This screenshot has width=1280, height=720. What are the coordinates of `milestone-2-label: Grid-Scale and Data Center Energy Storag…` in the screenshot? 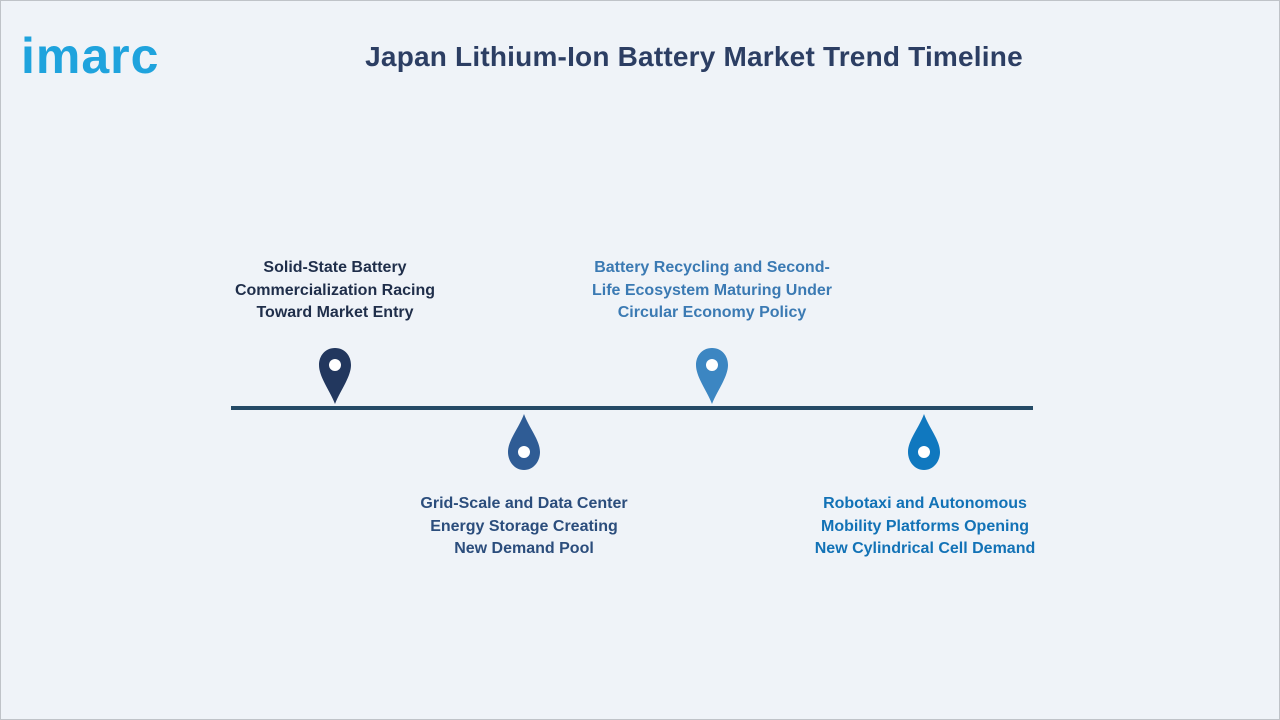 It's located at (524, 527).